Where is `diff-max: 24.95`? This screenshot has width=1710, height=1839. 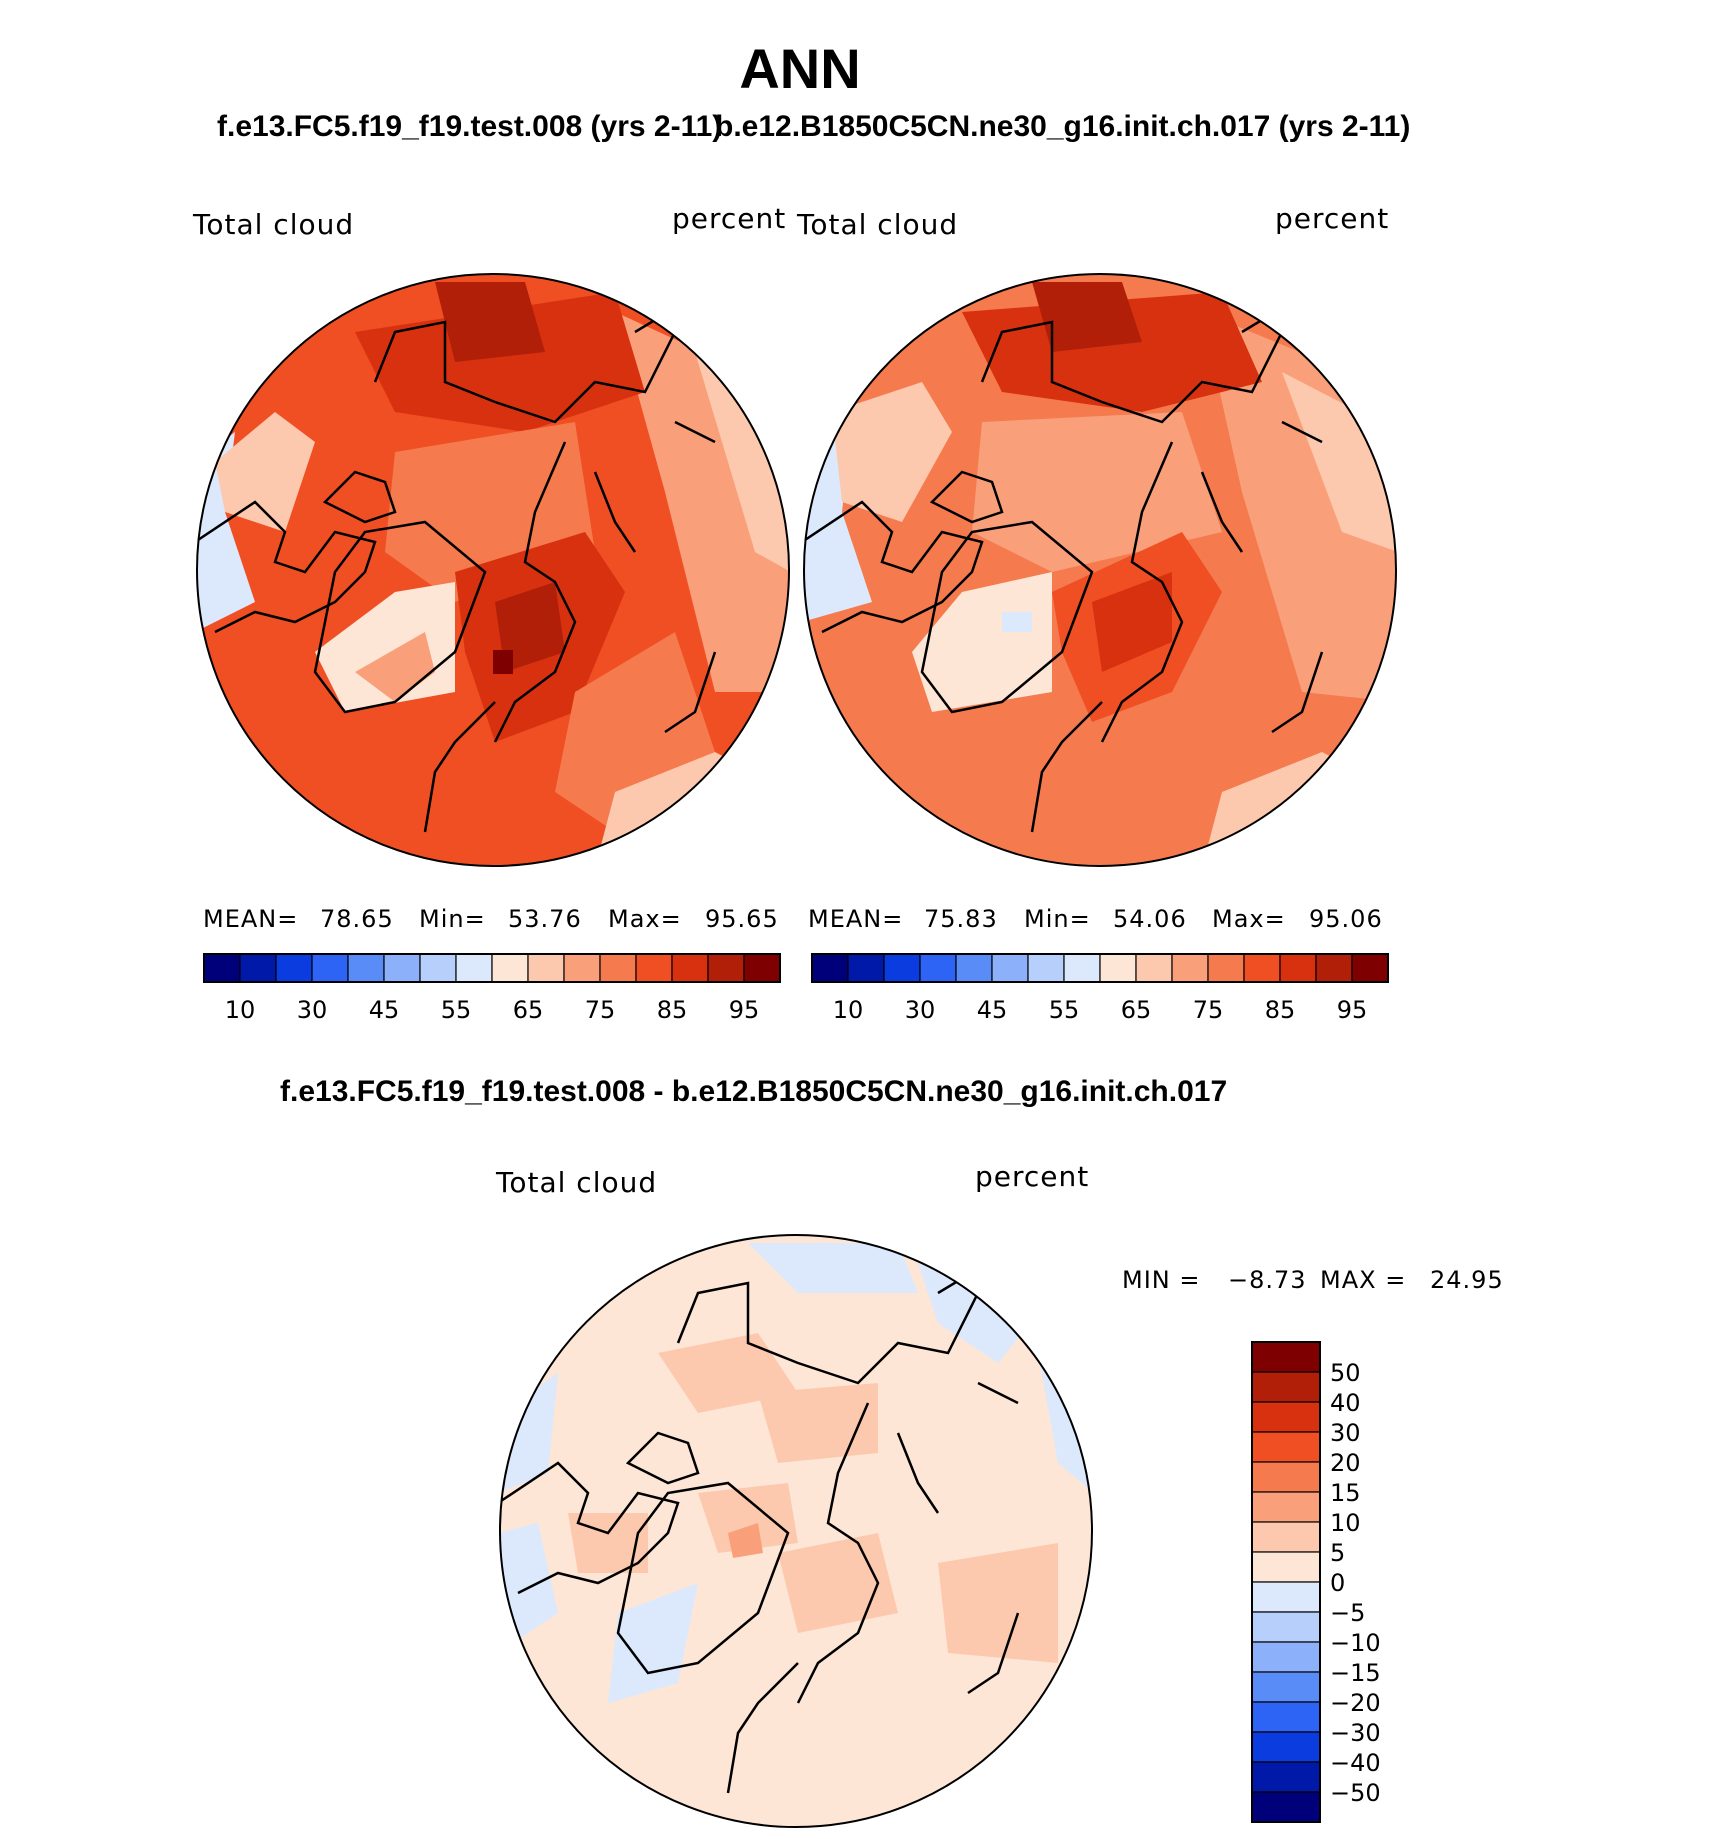 diff-max: 24.95 is located at coordinates (1467, 1280).